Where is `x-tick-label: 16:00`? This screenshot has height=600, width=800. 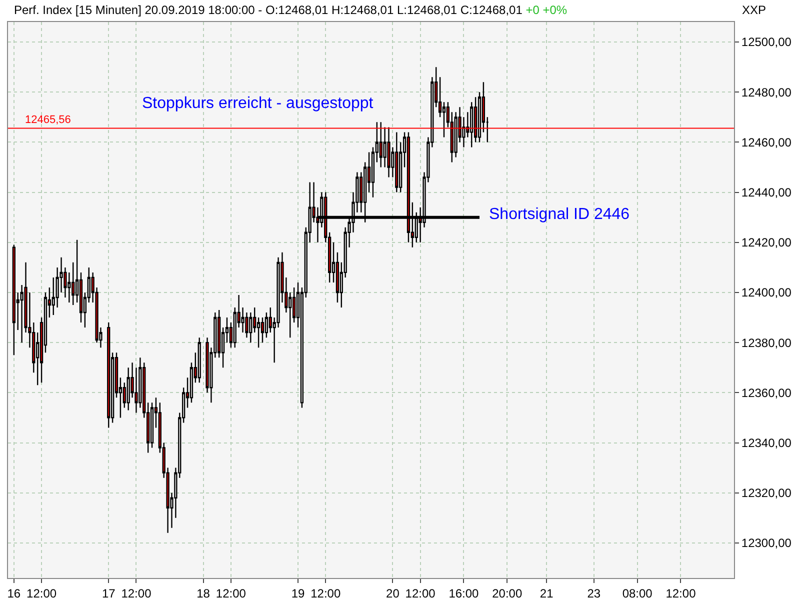
x-tick-label: 16:00 is located at coordinates (464, 593).